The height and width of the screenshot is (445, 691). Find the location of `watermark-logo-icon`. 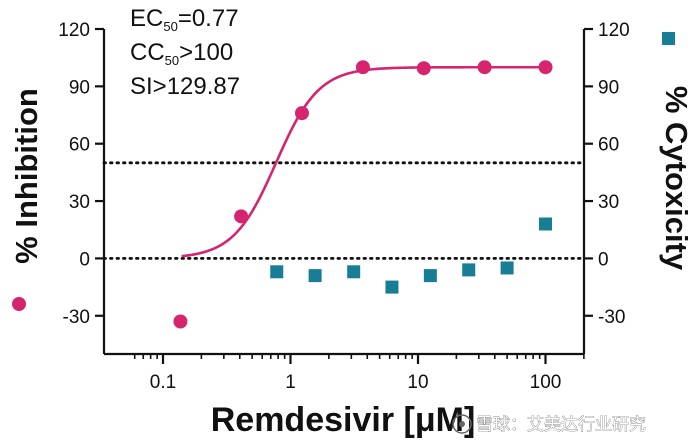

watermark-logo-icon is located at coordinates (462, 424).